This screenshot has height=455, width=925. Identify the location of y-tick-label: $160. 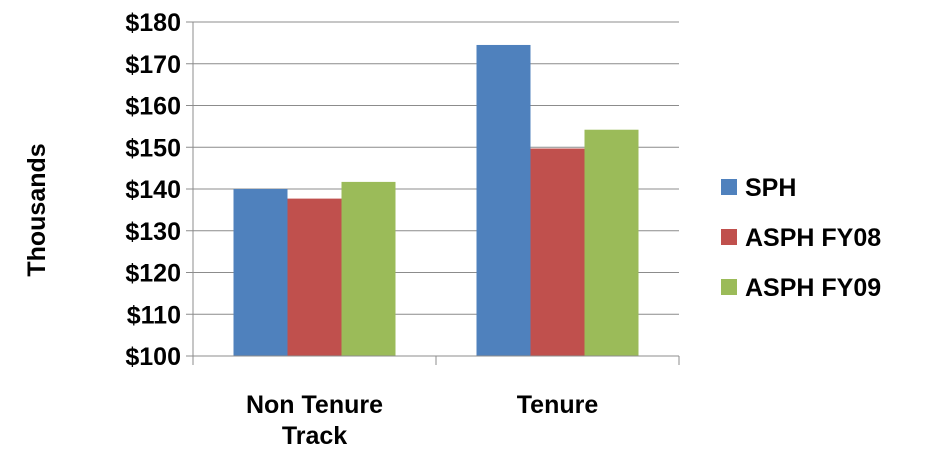
(153, 107).